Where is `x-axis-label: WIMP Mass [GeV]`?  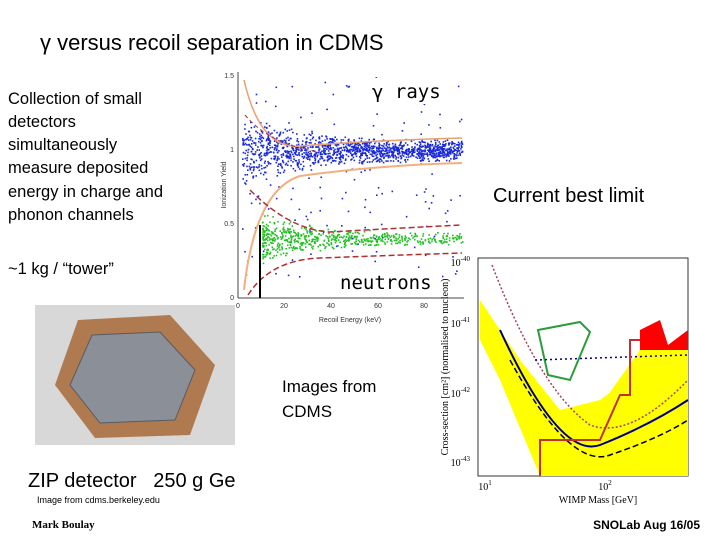
x-axis-label: WIMP Mass [GeV] is located at coordinates (598, 500).